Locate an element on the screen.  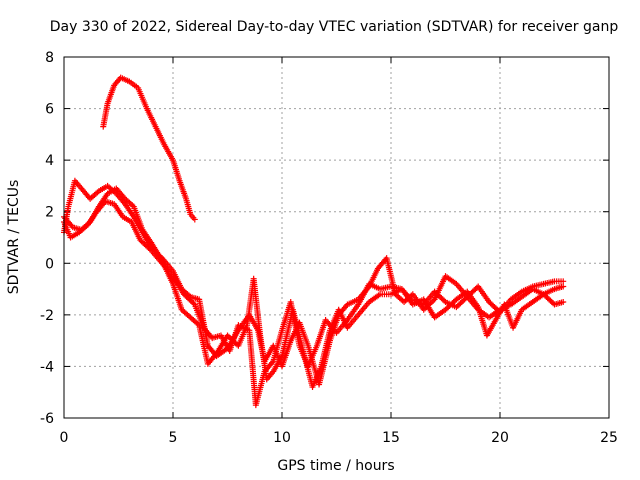
series-arc-A is located at coordinates (149, 148).